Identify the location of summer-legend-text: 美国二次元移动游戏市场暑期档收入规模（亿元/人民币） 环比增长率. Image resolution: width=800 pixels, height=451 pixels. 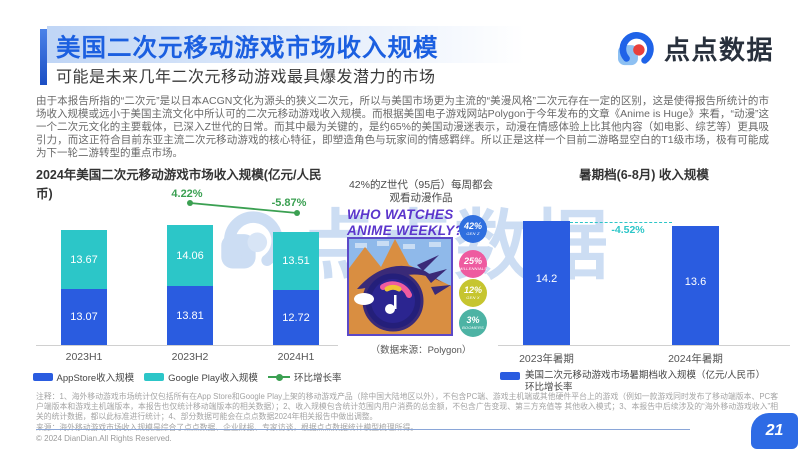
(645, 382).